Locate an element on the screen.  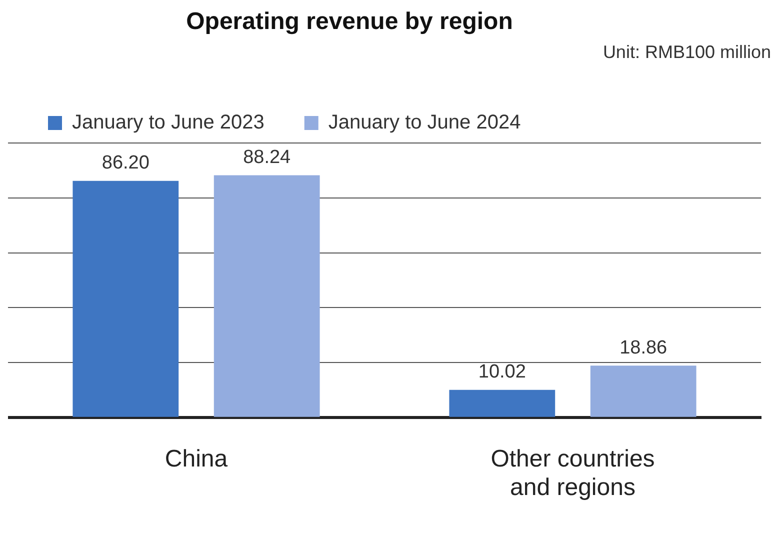
chart-title: Operating revenue by region is located at coordinates (349, 22).